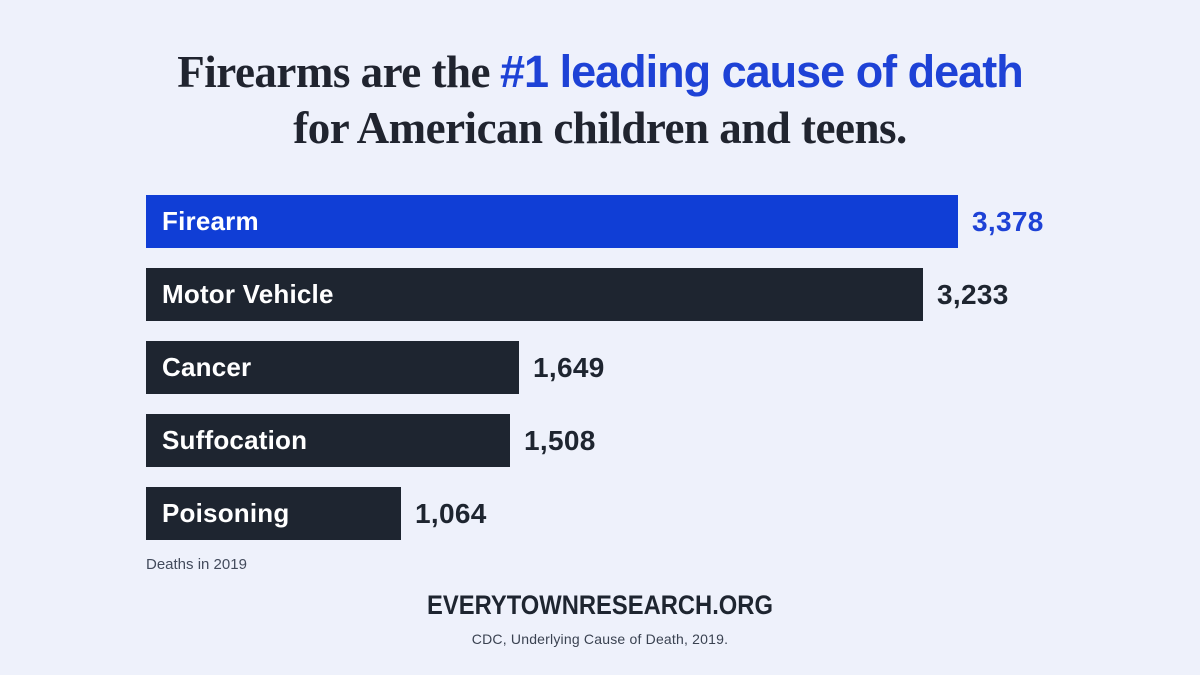 This screenshot has width=1200, height=675. Describe the element at coordinates (560, 440) in the screenshot. I see `bar-value-label: 1,508` at that location.